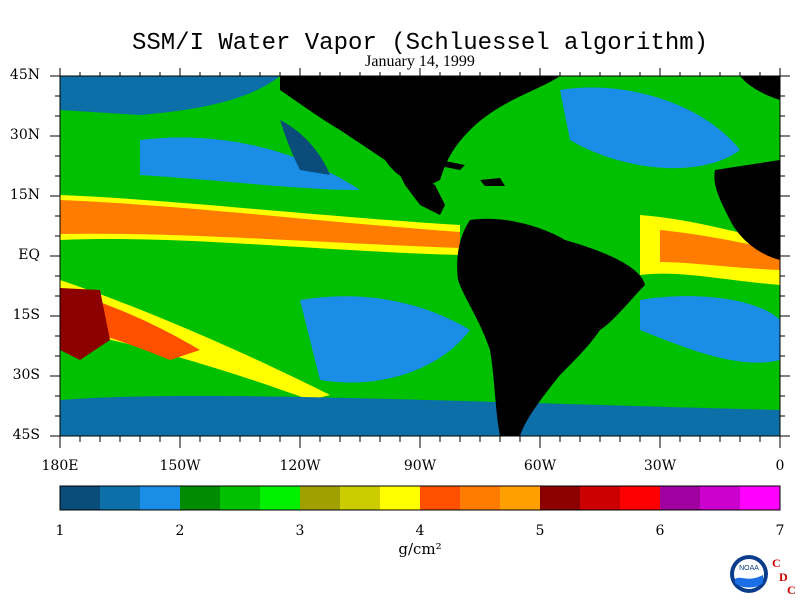 The image size is (800, 600). Describe the element at coordinates (660, 466) in the screenshot. I see `lon-label: 30W` at that location.